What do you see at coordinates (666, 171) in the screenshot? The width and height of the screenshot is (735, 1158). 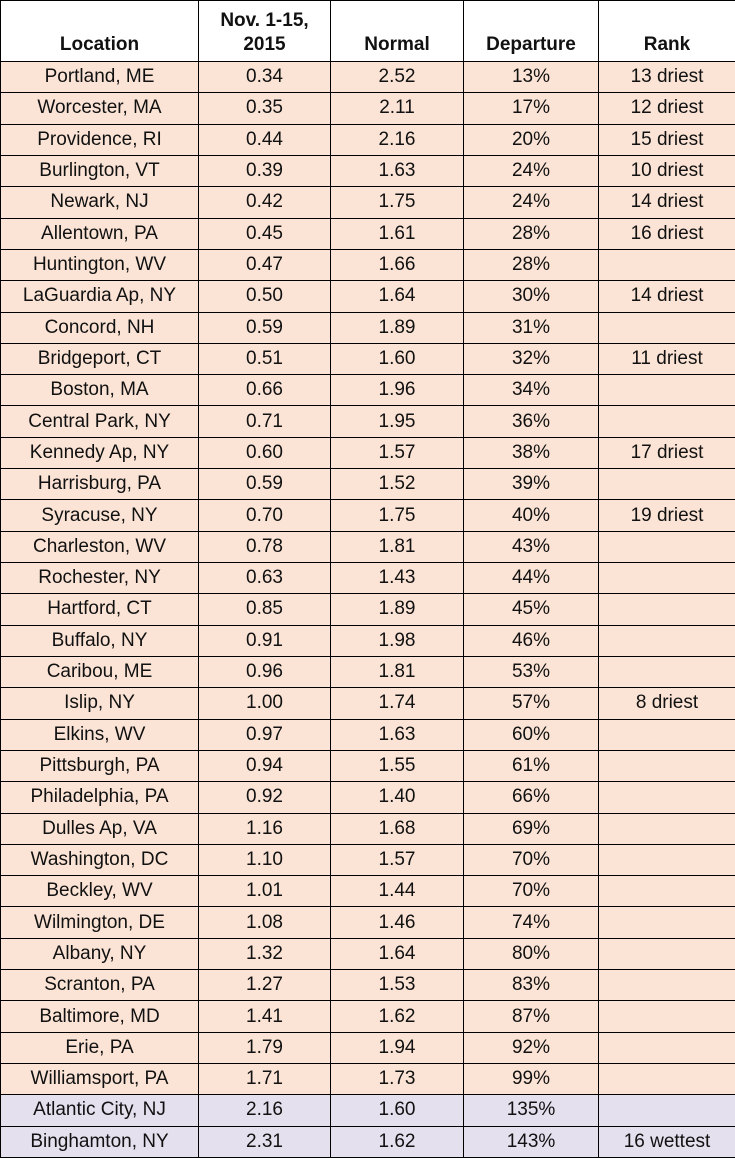 I see `rank-cell: 10 driest` at bounding box center [666, 171].